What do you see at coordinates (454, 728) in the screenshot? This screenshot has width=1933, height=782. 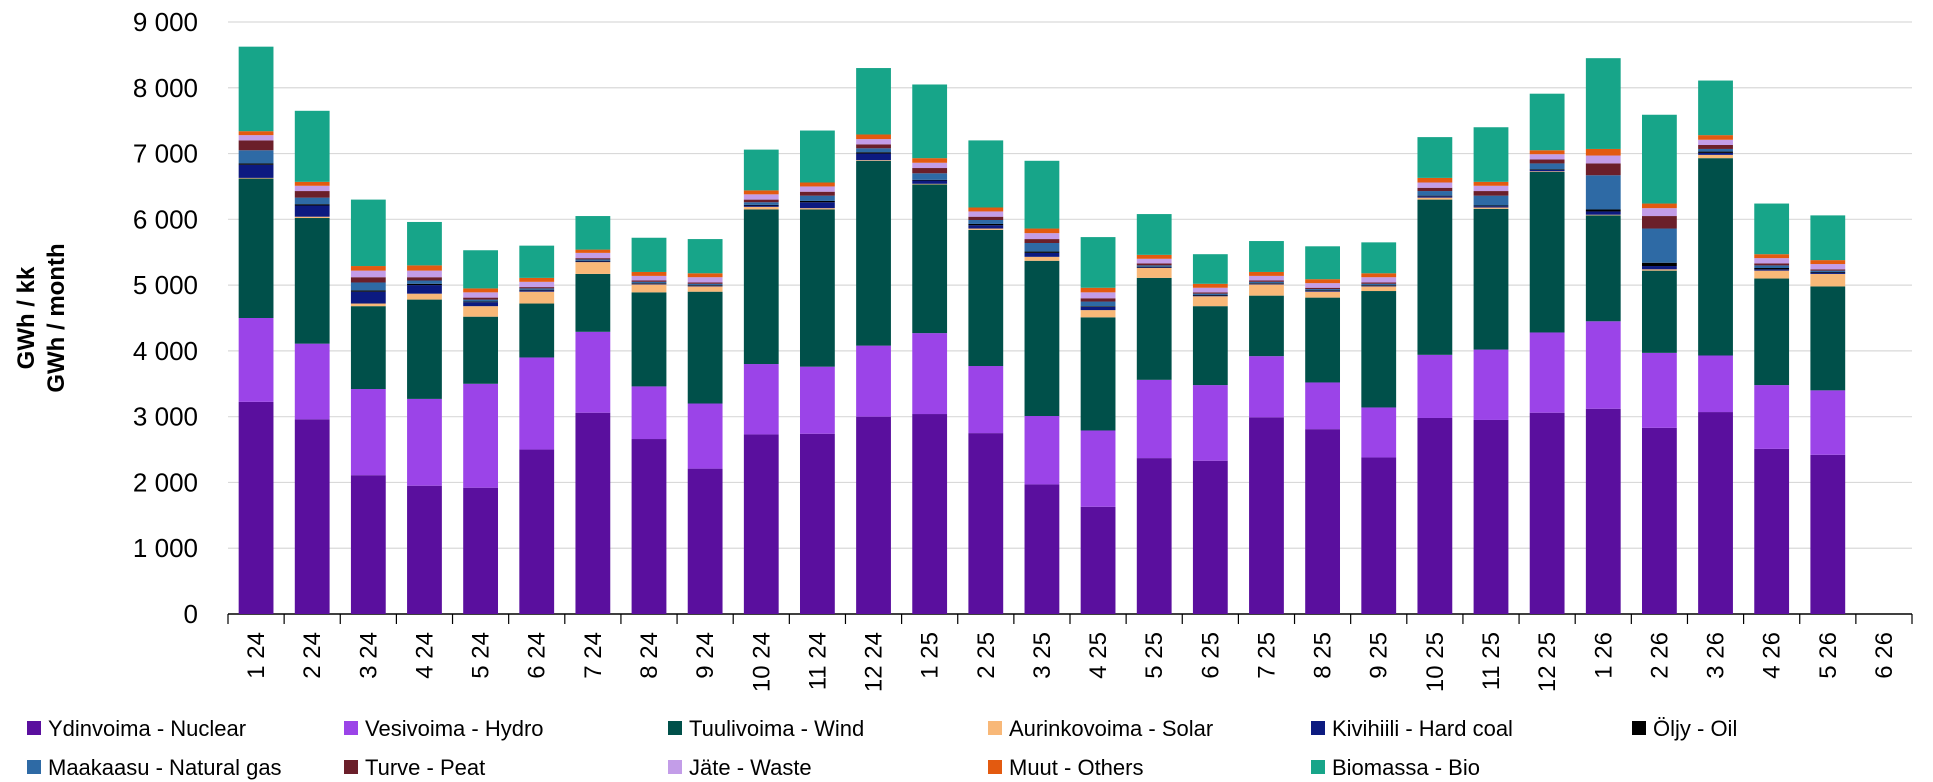 I see `legend-label: Vesivoima - Hydro` at bounding box center [454, 728].